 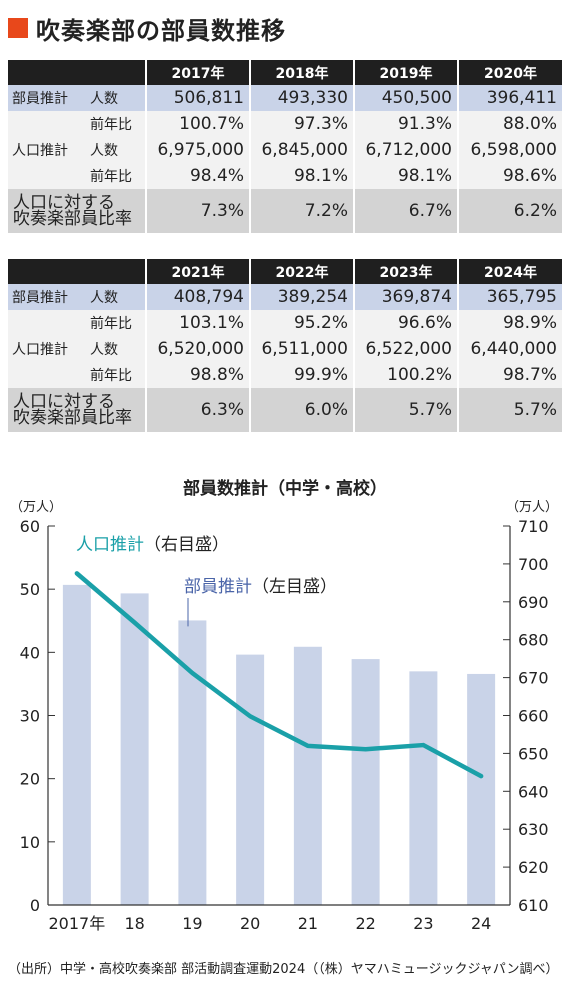 What do you see at coordinates (533, 791) in the screenshot?
I see `right-tick-label: 640` at bounding box center [533, 791].